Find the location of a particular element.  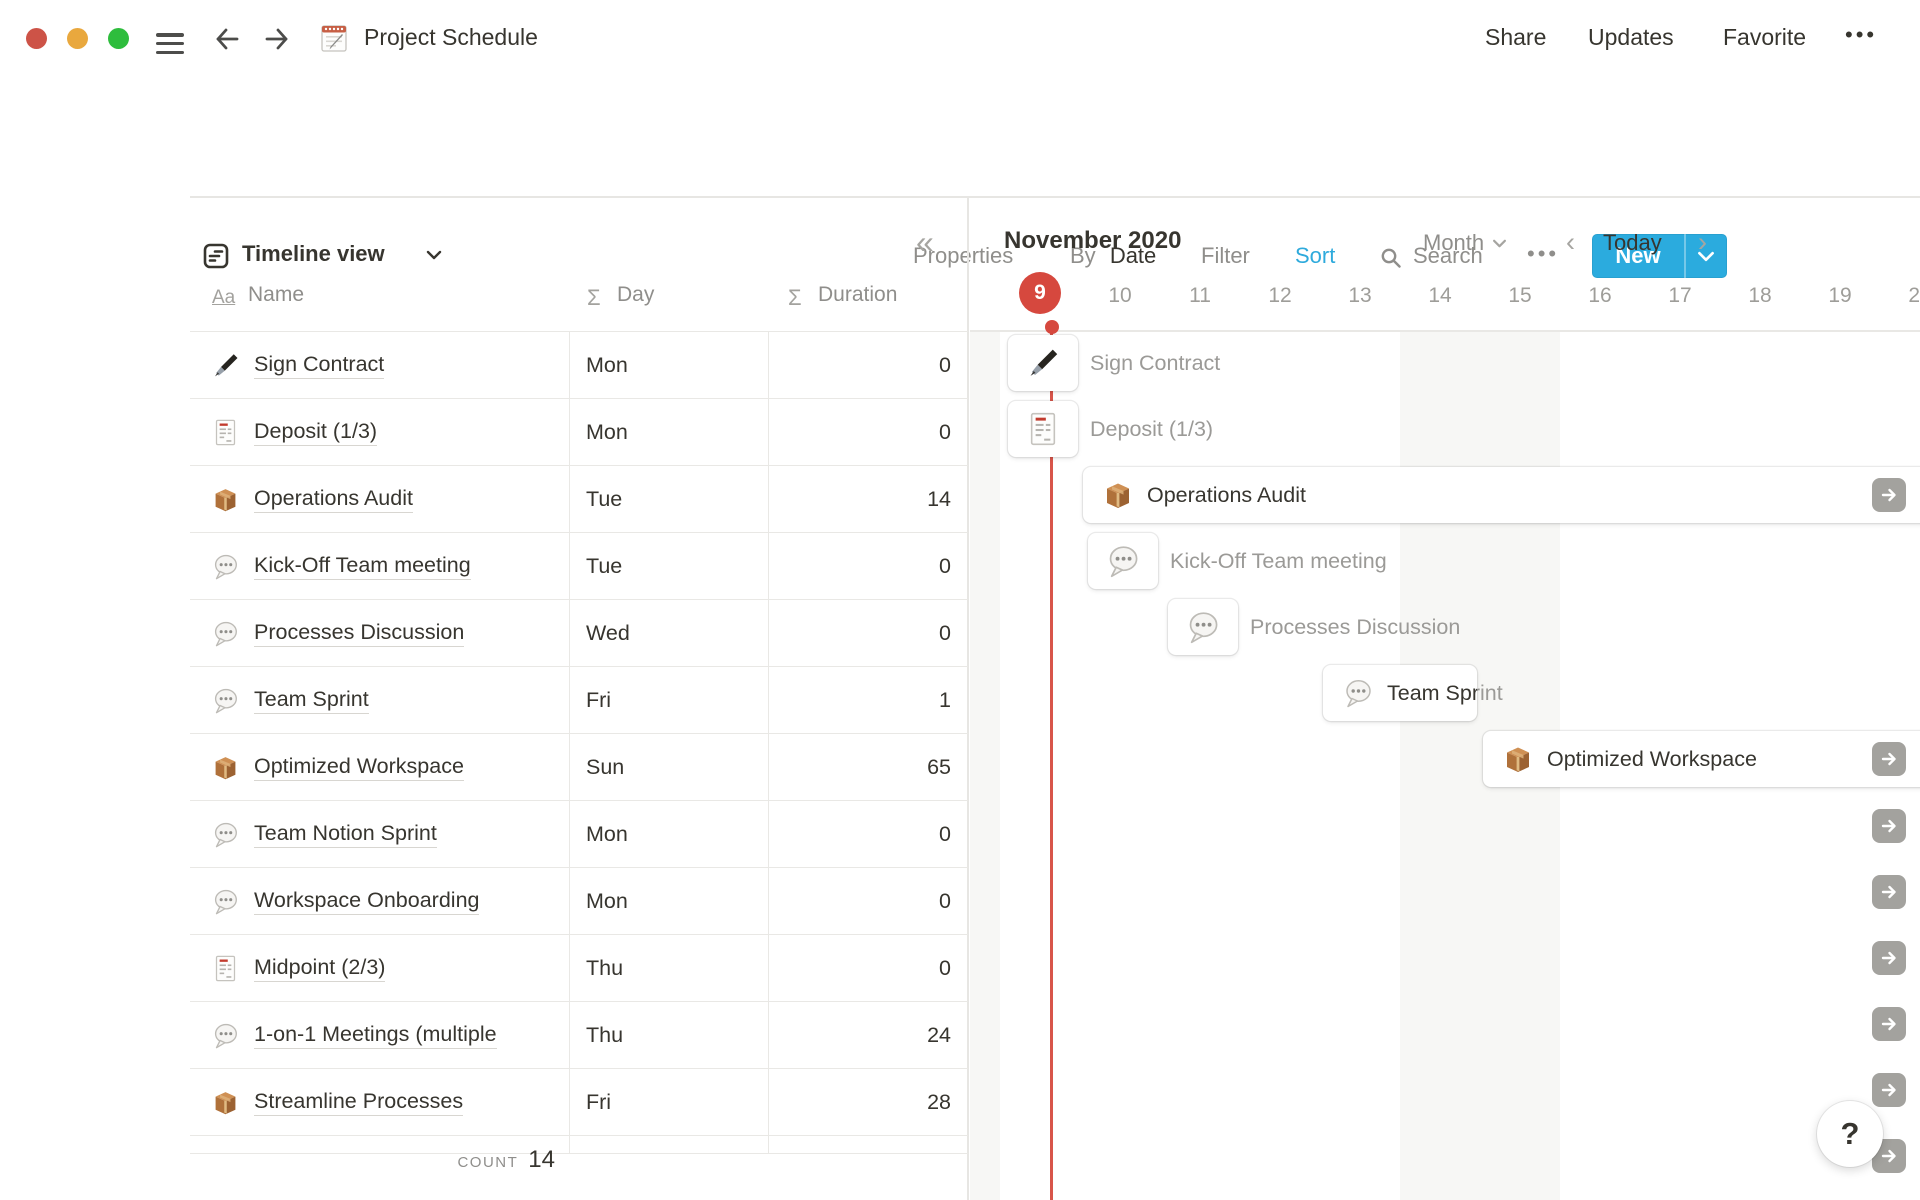

timeline-item-kickoff is located at coordinates (1123, 561).